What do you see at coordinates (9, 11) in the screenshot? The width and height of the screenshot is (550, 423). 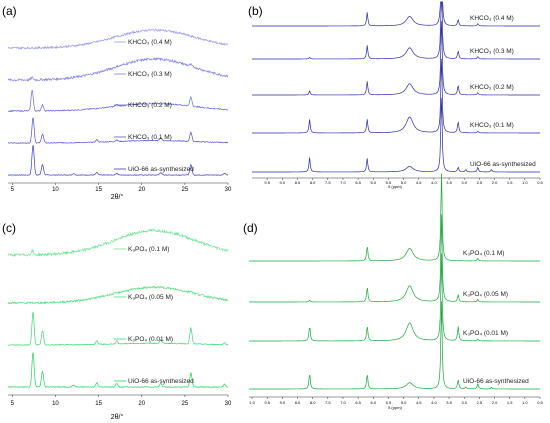 I see `panel-label: (a)` at bounding box center [9, 11].